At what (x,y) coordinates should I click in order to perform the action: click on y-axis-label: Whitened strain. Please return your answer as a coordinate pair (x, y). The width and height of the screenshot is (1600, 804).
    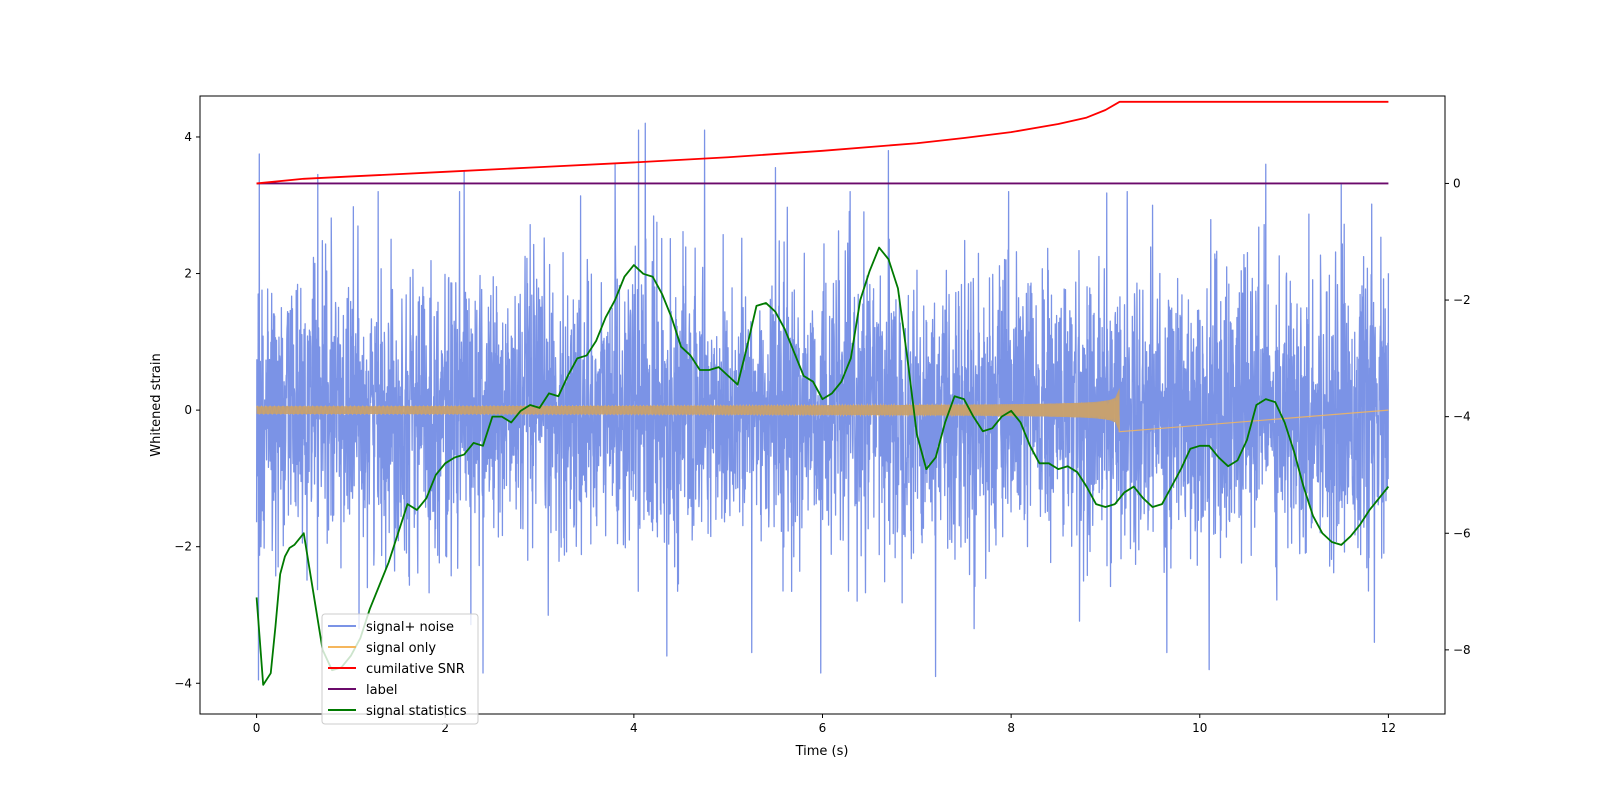
    Looking at the image, I should click on (156, 404).